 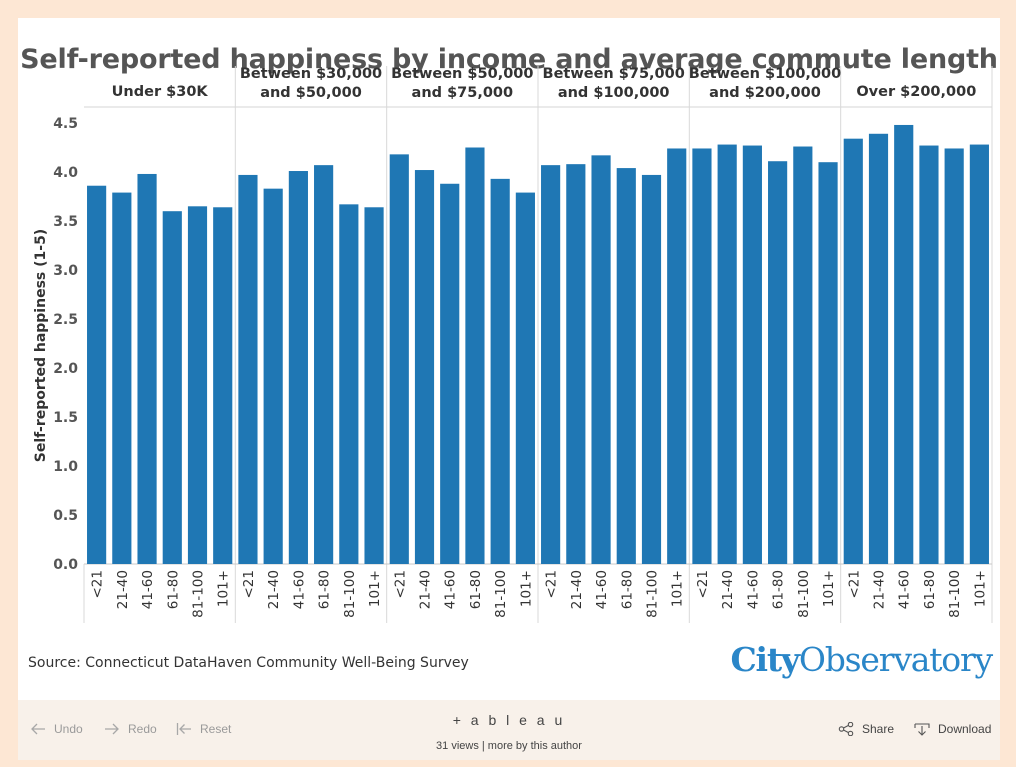 I want to click on reset-button: Reset, so click(x=203, y=729).